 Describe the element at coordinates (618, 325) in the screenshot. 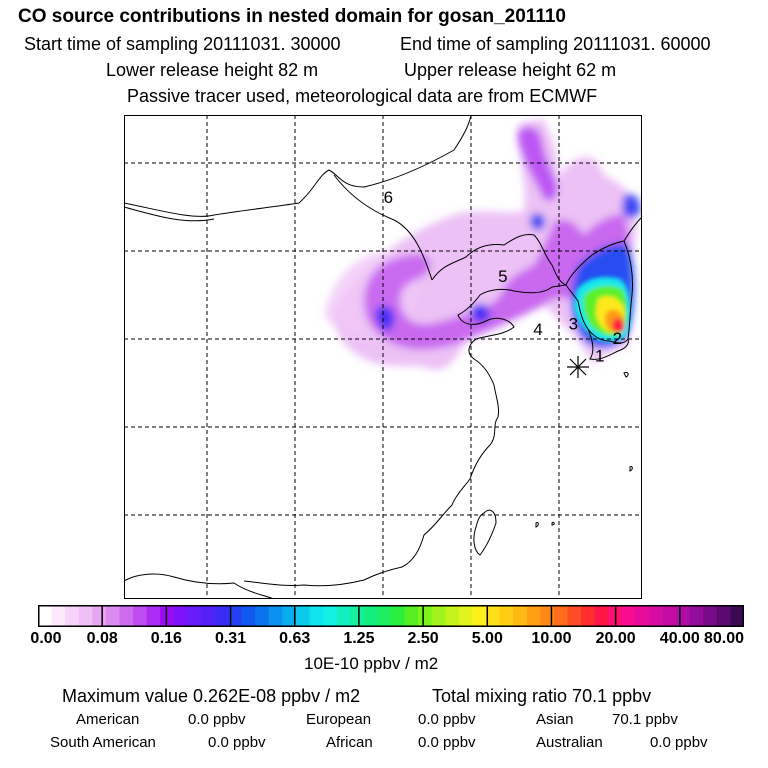

I see `plume-red` at that location.